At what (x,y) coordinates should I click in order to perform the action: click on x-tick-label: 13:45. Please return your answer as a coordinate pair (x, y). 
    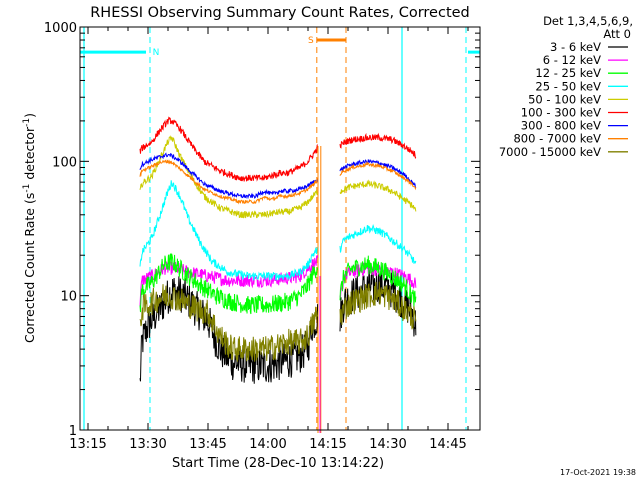
    Looking at the image, I should click on (207, 444).